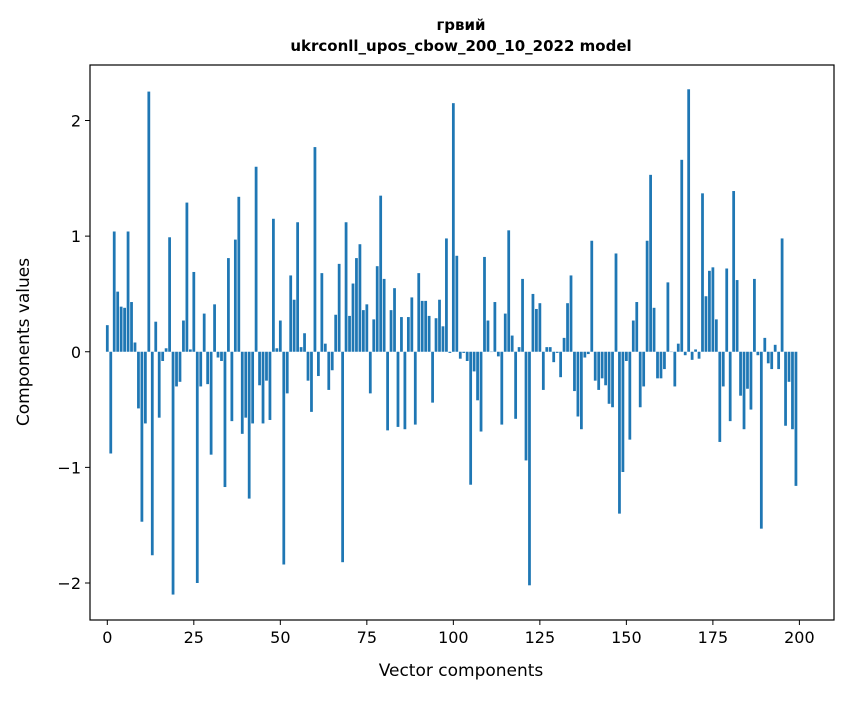 This screenshot has width=847, height=701. What do you see at coordinates (107, 637) in the screenshot?
I see `x-tick-label: 0` at bounding box center [107, 637].